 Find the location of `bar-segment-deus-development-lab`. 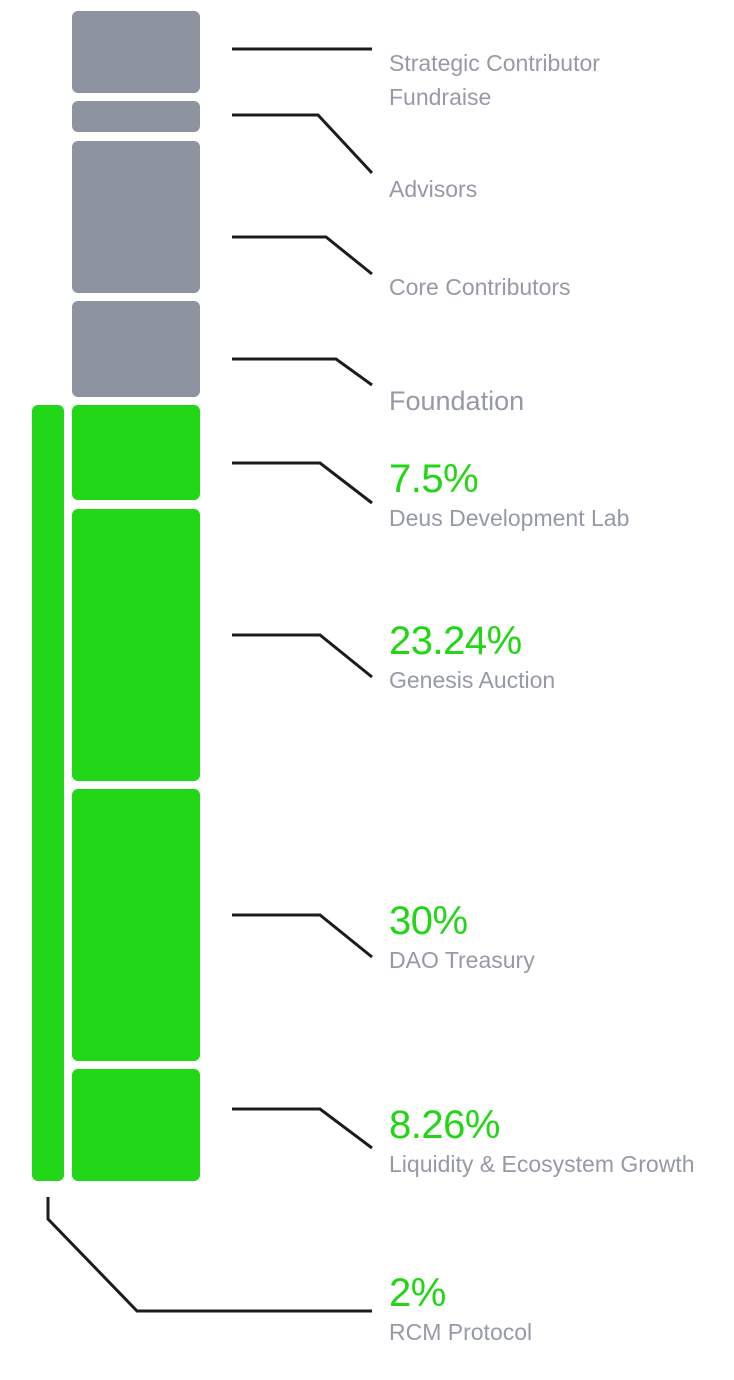

bar-segment-deus-development-lab is located at coordinates (136, 452).